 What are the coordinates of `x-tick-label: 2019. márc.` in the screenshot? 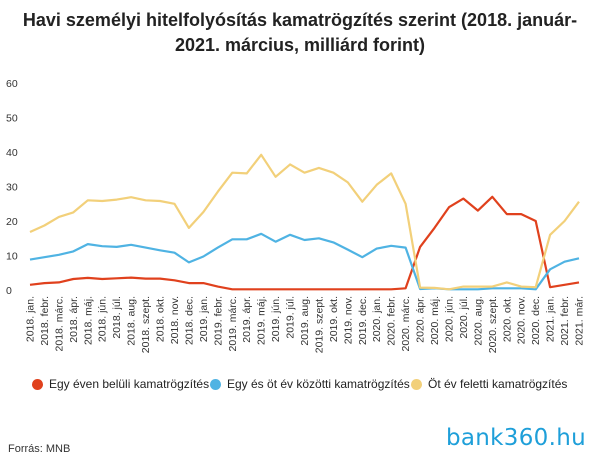 It's located at (233, 323).